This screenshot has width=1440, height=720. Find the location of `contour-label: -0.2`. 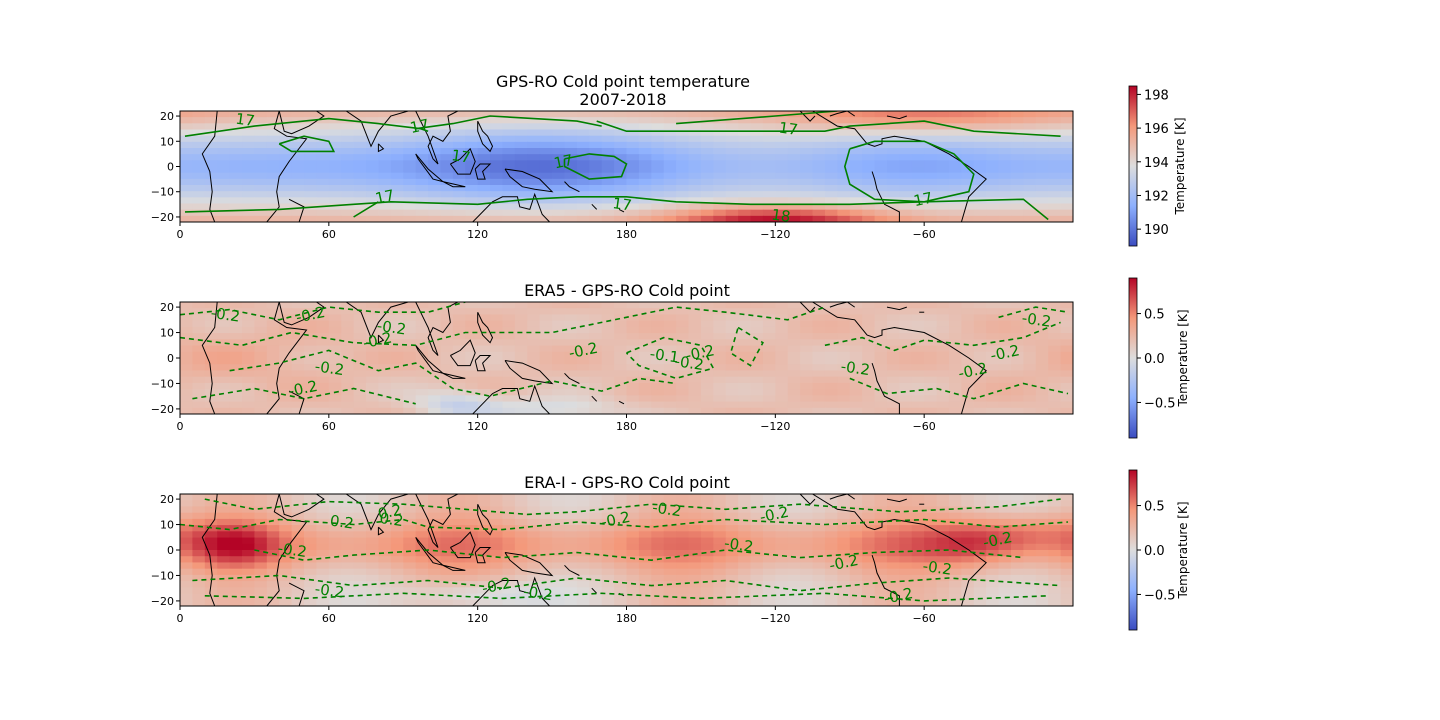

contour-label: -0.2 is located at coordinates (1037, 320).